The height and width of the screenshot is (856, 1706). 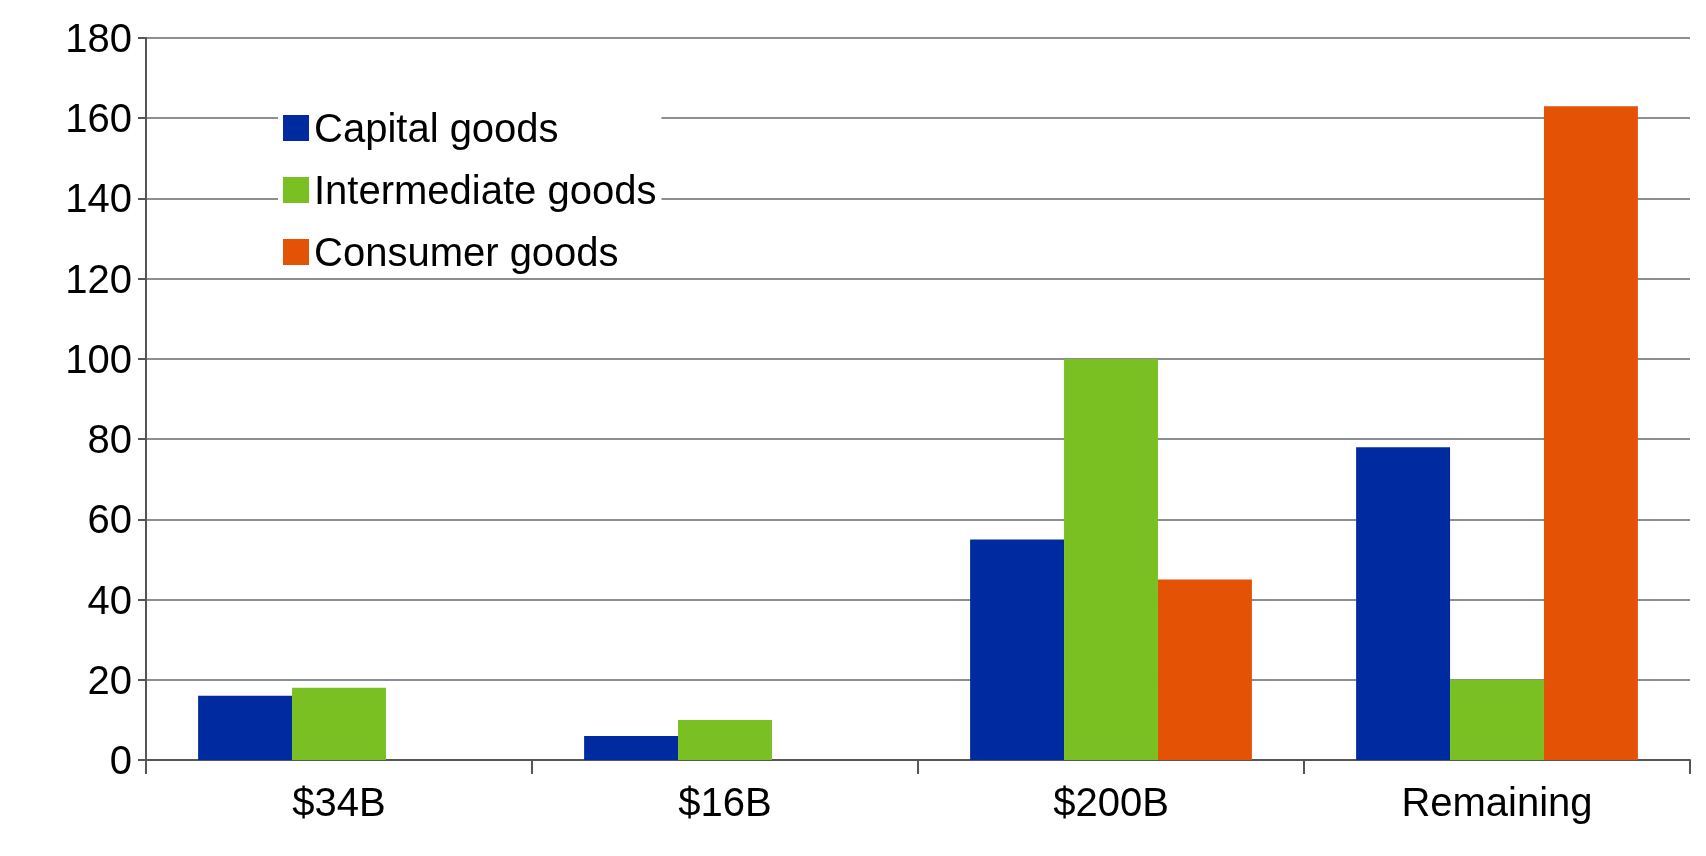 I want to click on y-tick-label: 80, so click(x=109, y=439).